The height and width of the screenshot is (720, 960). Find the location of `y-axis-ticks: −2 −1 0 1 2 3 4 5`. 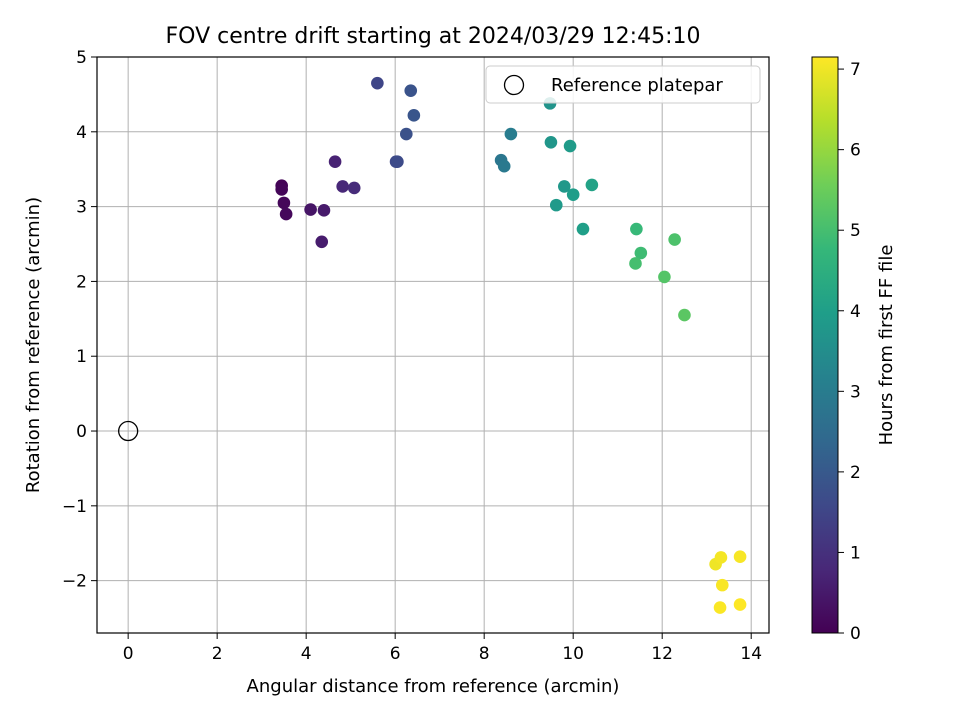

y-axis-ticks: −2 −1 0 1 2 3 4 5 is located at coordinates (79, 320).